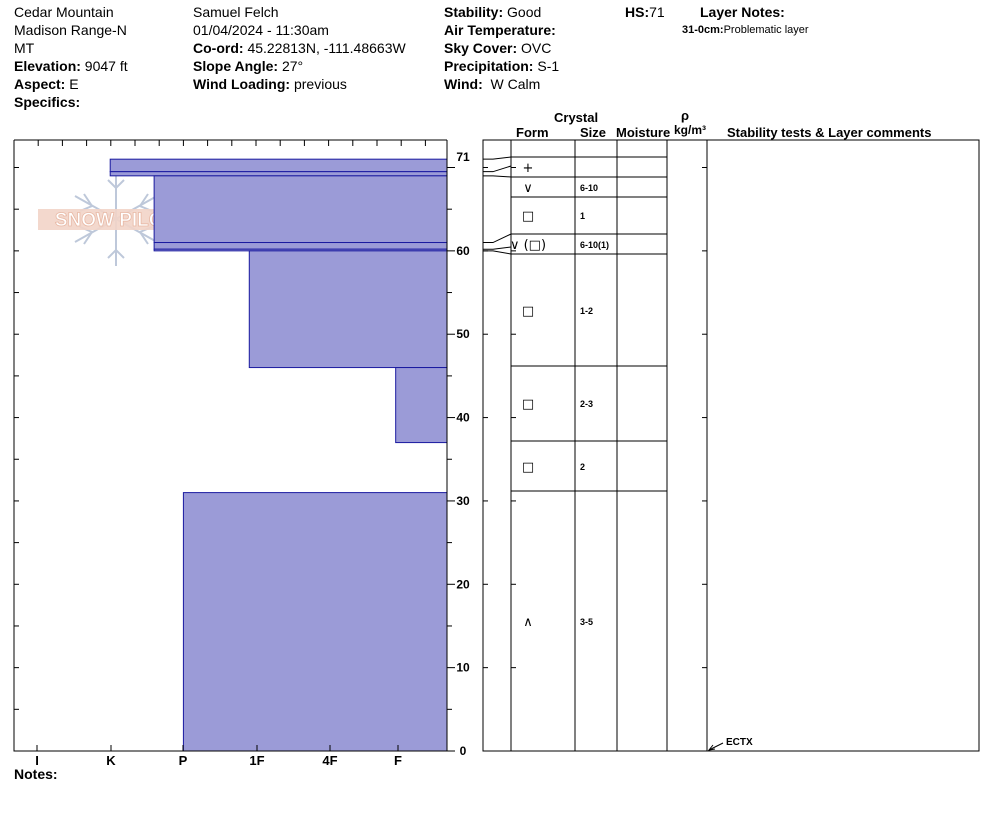  What do you see at coordinates (582, 216) in the screenshot?
I see `grain-size-value: 1` at bounding box center [582, 216].